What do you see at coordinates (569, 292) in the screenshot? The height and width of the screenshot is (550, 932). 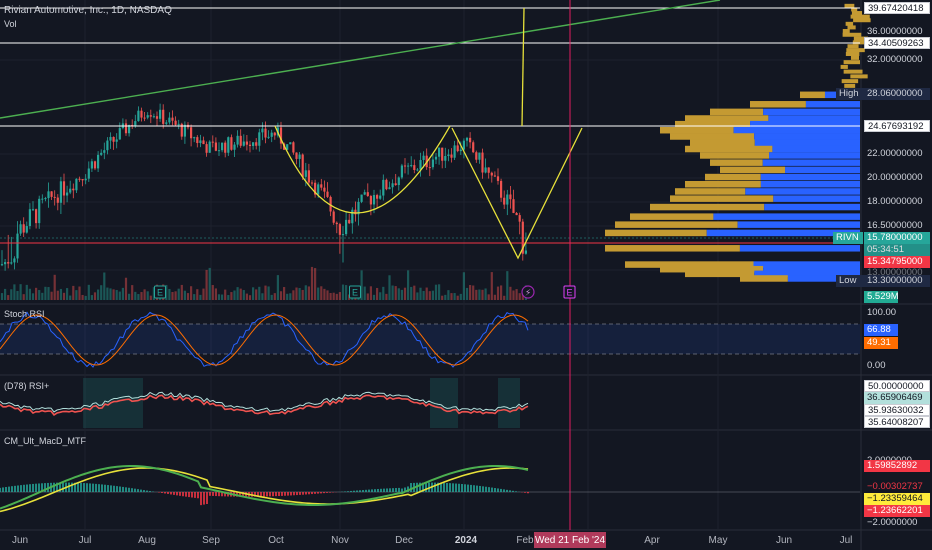 I see `event-marker-upcoming: E` at bounding box center [569, 292].